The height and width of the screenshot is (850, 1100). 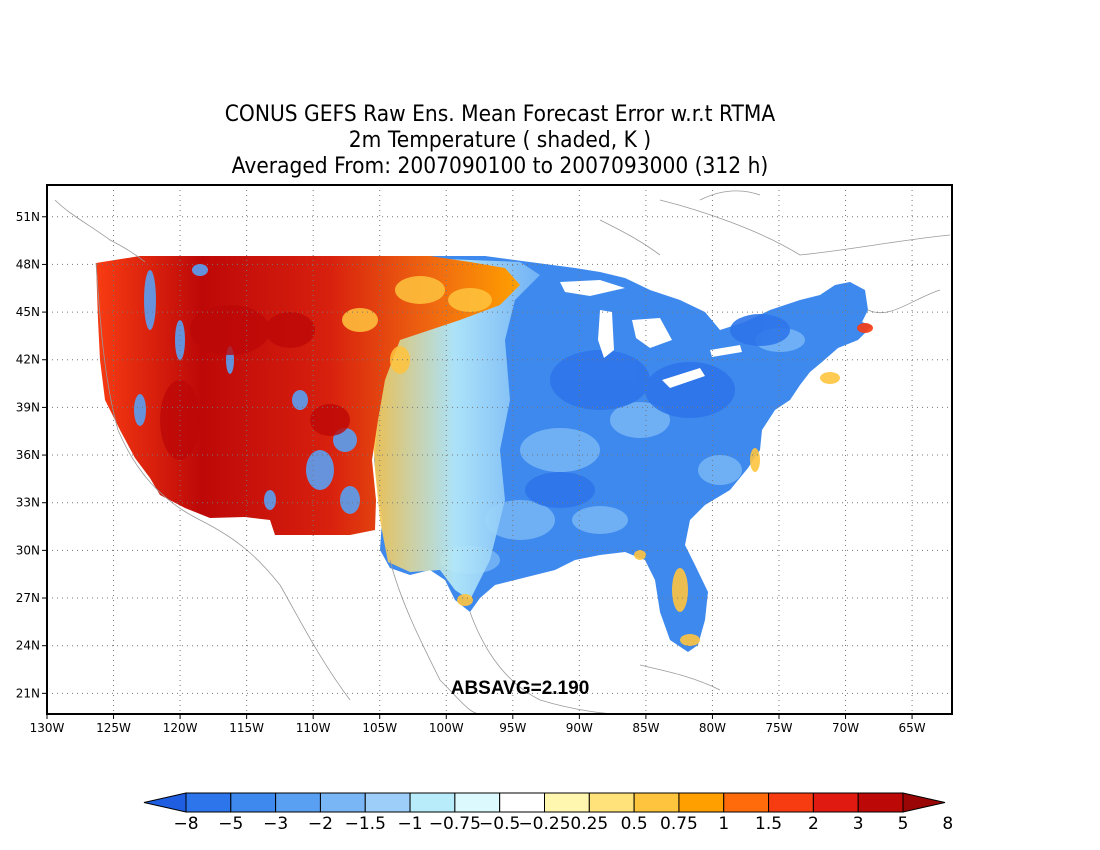 I want to click on colorbar-label: −5, so click(x=230, y=824).